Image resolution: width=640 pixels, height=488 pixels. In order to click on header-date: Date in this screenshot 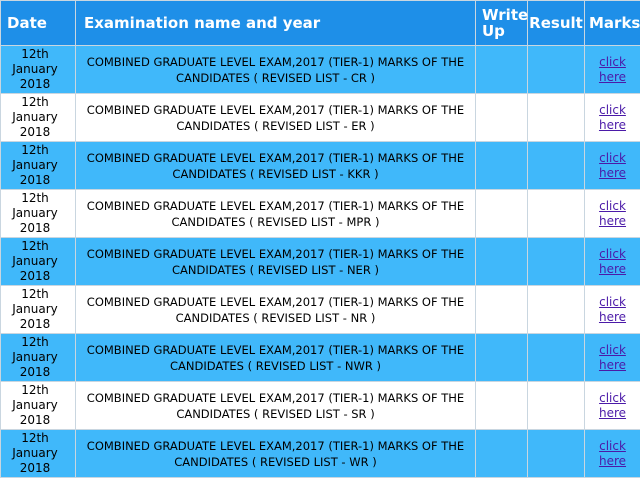, I will do `click(38, 23)`.